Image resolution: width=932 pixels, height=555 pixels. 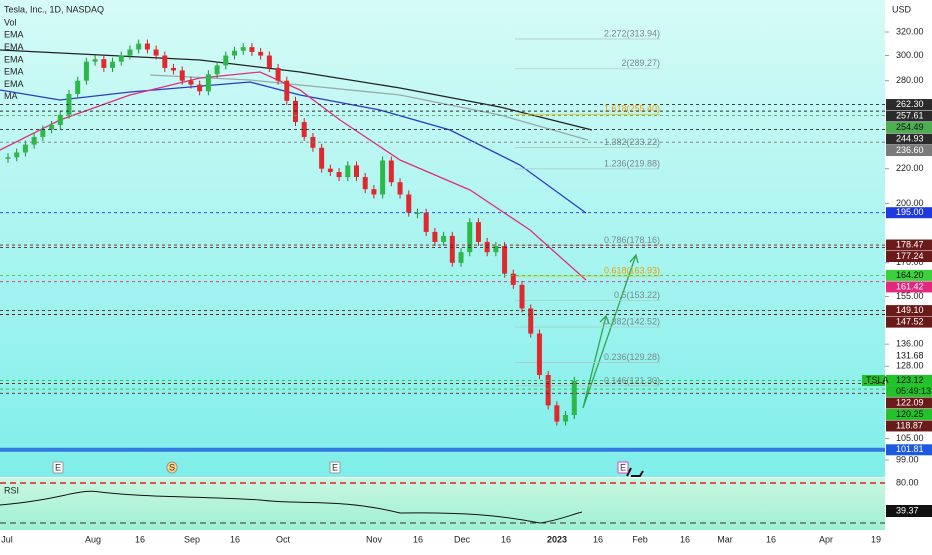 What do you see at coordinates (910, 275) in the screenshot?
I see `price-badge-label: 164.20` at bounding box center [910, 275].